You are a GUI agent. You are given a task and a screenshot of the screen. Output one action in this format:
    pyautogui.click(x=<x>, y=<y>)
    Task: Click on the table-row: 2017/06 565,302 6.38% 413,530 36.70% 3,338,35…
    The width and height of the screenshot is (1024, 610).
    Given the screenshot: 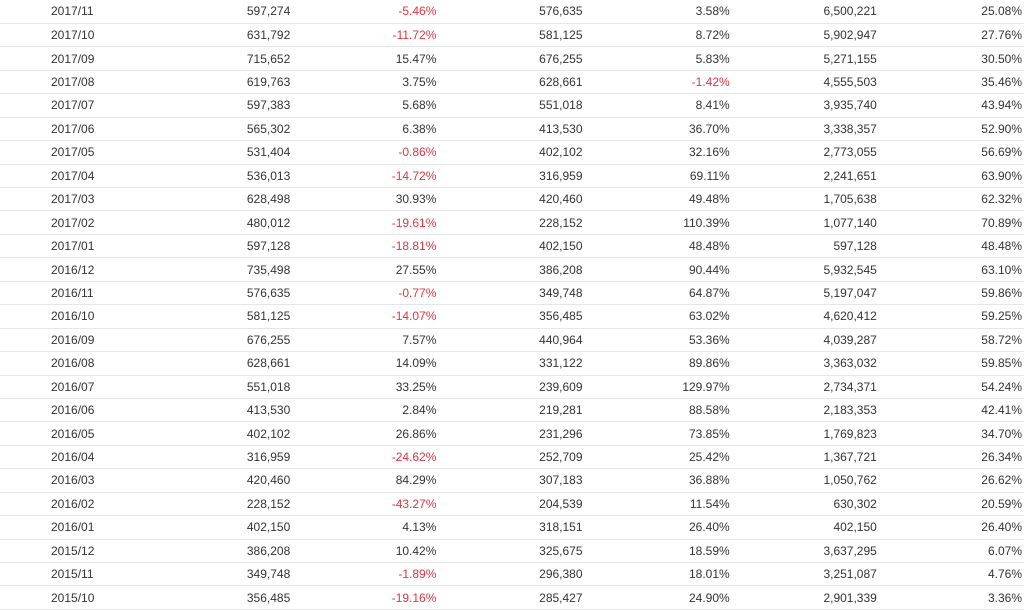 What is the action you would take?
    pyautogui.click(x=512, y=129)
    